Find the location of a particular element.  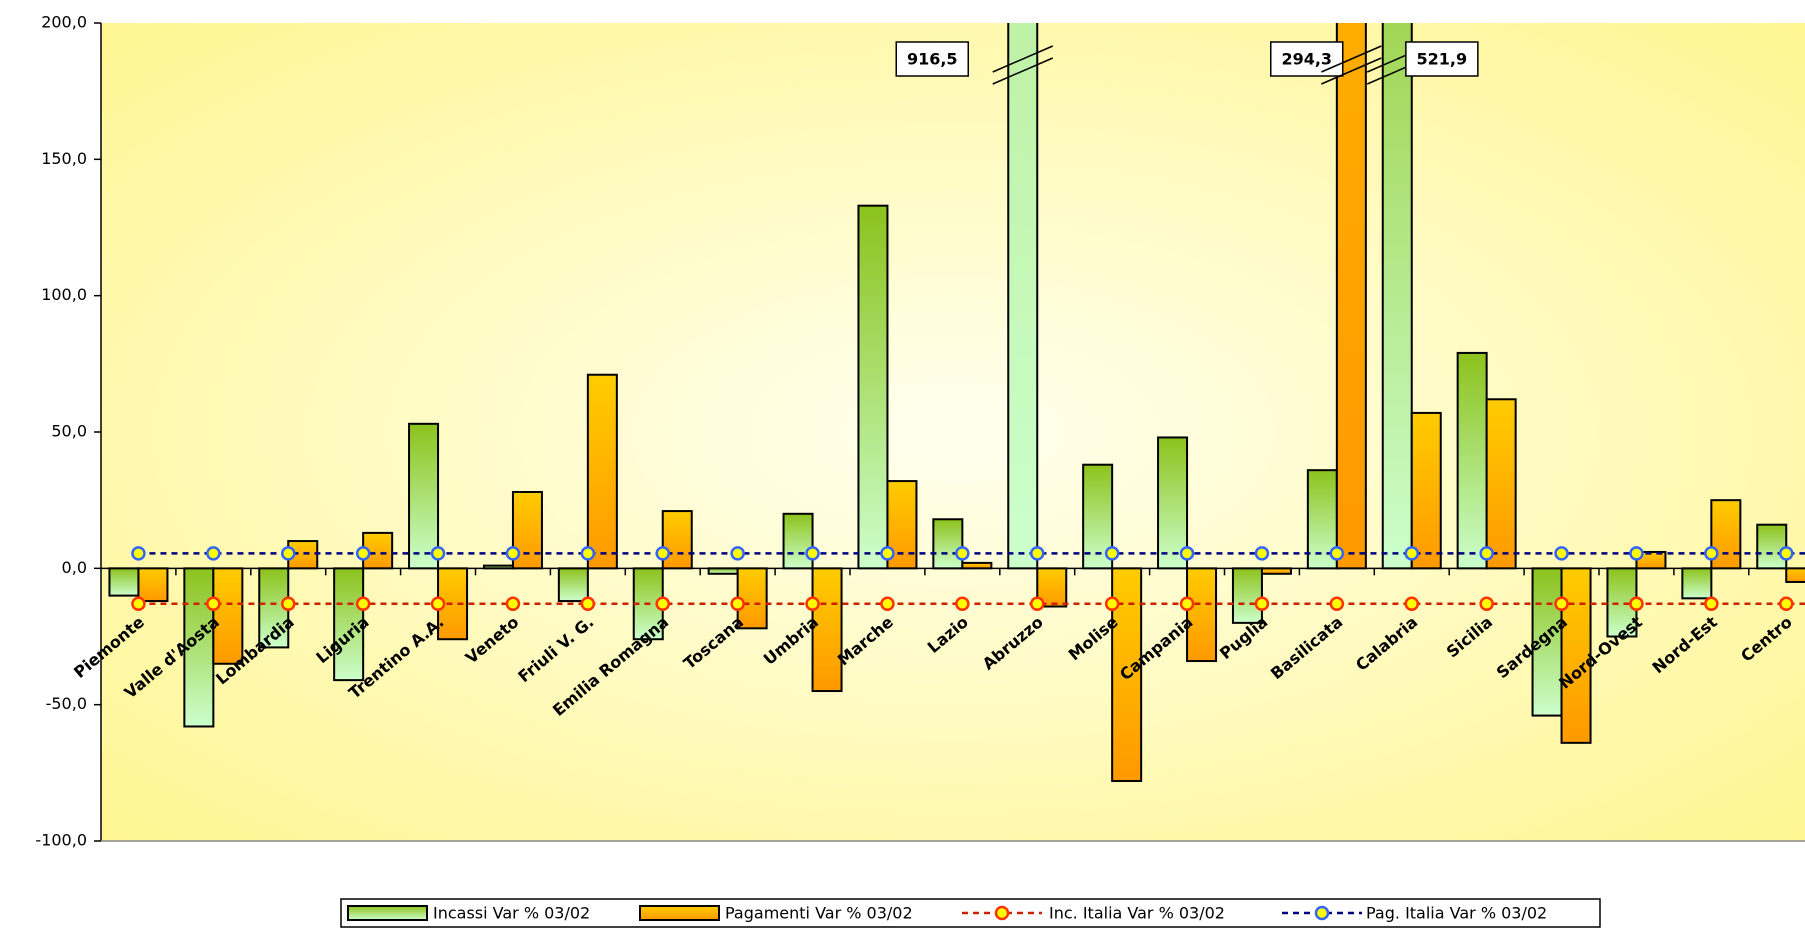

y-tick-label: 100,0 is located at coordinates (64, 294).